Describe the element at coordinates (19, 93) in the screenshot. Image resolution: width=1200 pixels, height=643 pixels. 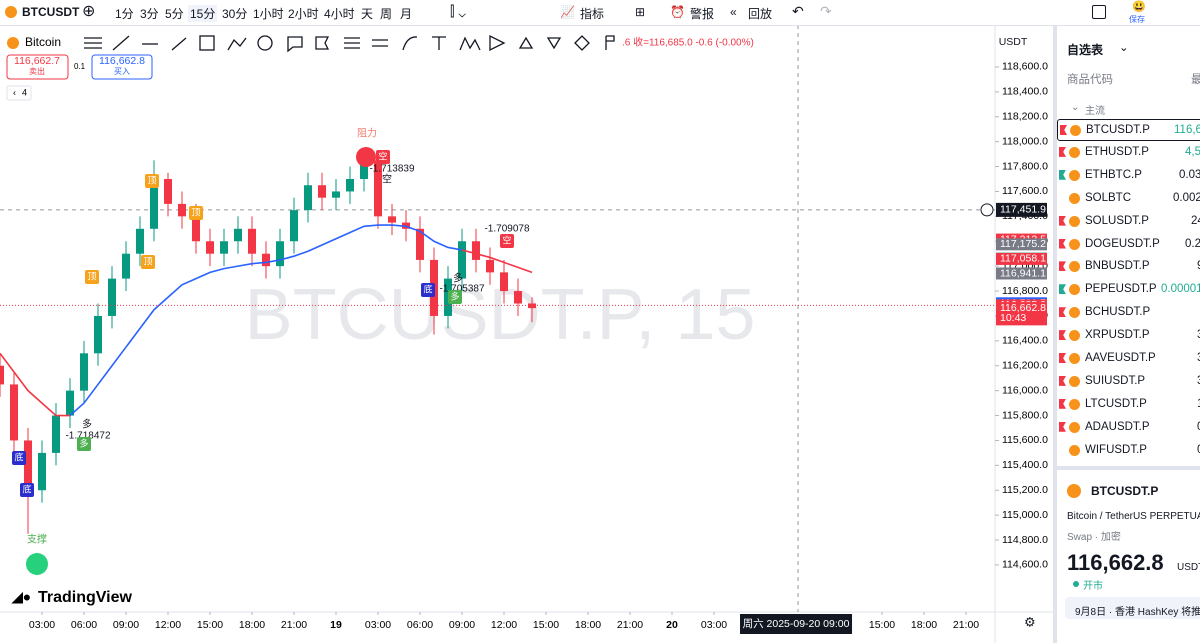
I see `indicator-toggle` at that location.